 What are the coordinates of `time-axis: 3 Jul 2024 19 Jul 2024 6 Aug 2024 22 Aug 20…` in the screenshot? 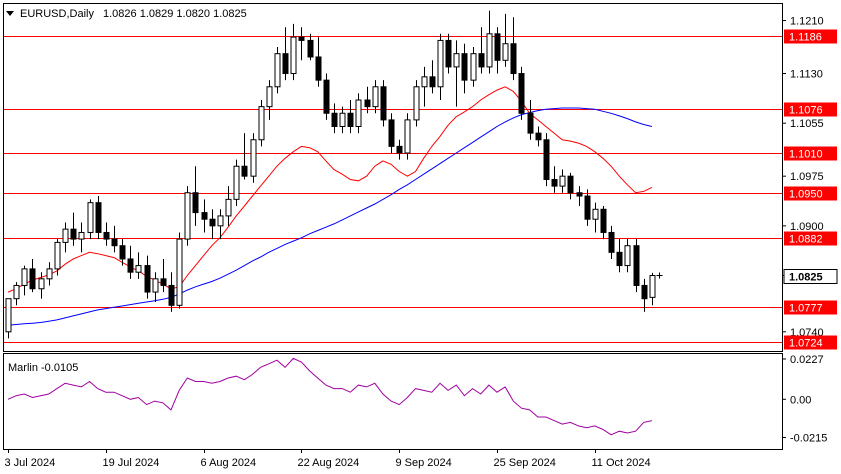 It's located at (328, 459).